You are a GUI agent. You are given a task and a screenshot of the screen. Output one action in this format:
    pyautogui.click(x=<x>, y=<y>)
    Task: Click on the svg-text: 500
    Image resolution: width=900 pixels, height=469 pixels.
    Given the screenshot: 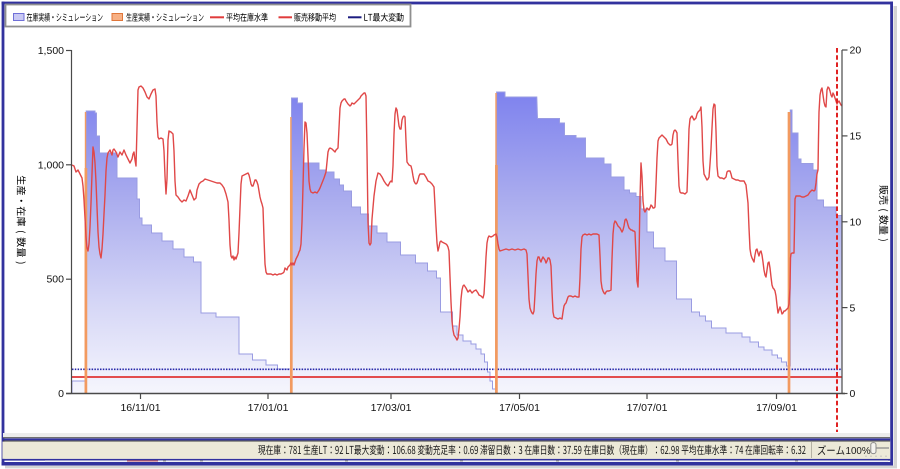 What is the action you would take?
    pyautogui.click(x=55, y=280)
    